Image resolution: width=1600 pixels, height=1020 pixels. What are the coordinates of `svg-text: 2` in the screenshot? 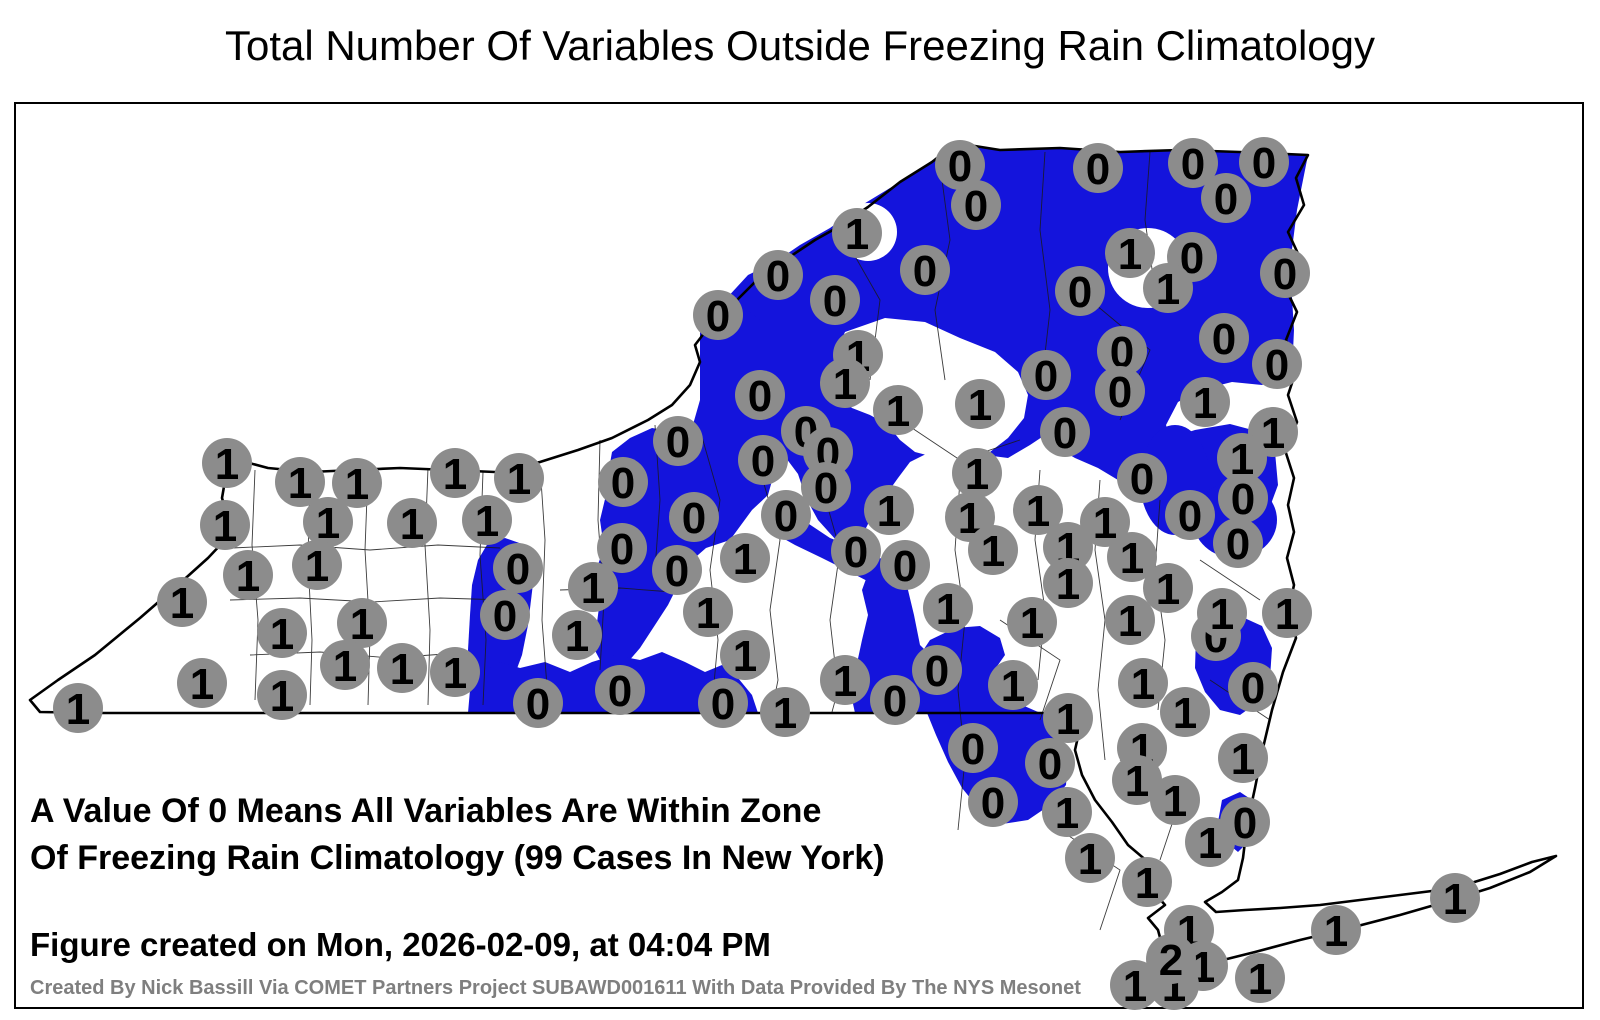 It's located at (1171, 960).